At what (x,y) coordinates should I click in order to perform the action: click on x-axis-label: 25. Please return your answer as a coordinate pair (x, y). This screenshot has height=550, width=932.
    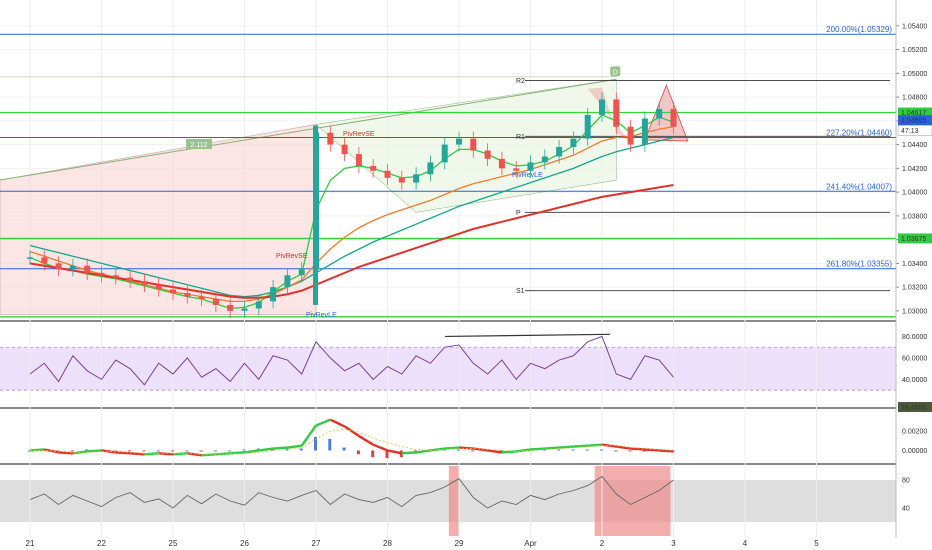
    Looking at the image, I should click on (173, 543).